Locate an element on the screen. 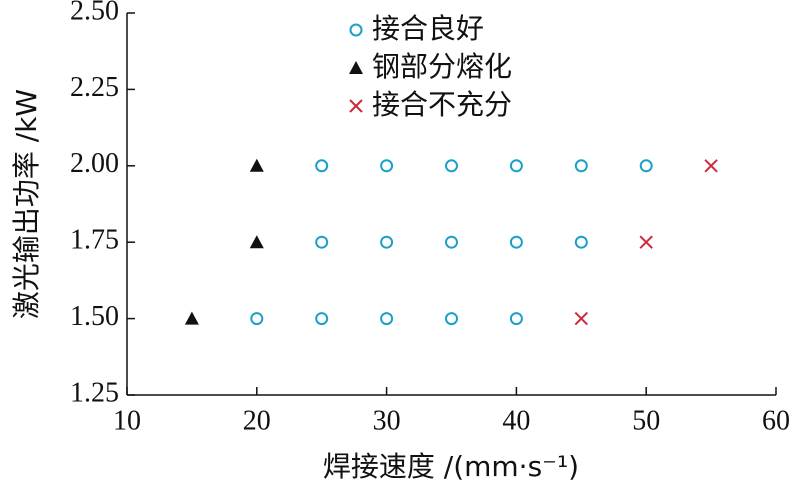 Image resolution: width=796 pixels, height=496 pixels. legend-label: 钢部分熔化 is located at coordinates (442, 66).